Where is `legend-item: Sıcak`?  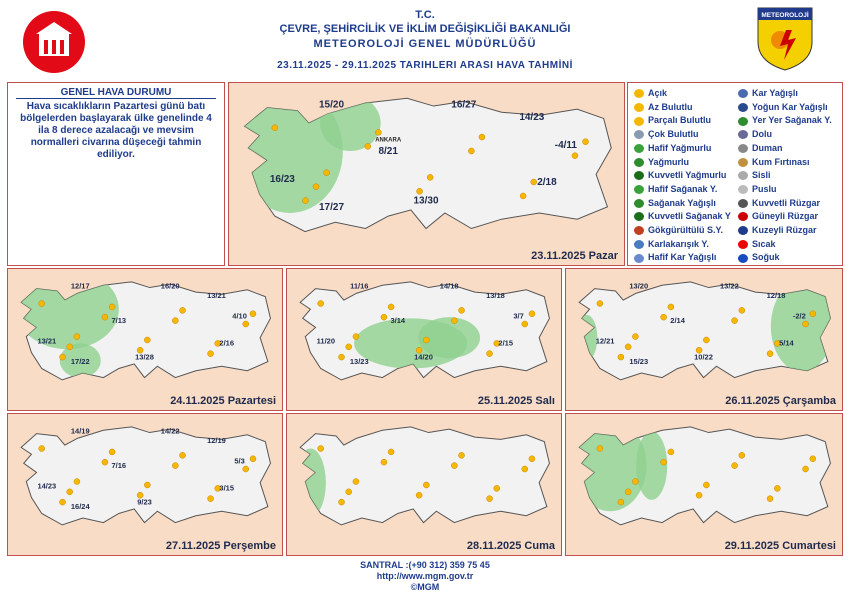
legend-item: Sıcak is located at coordinates (757, 244).